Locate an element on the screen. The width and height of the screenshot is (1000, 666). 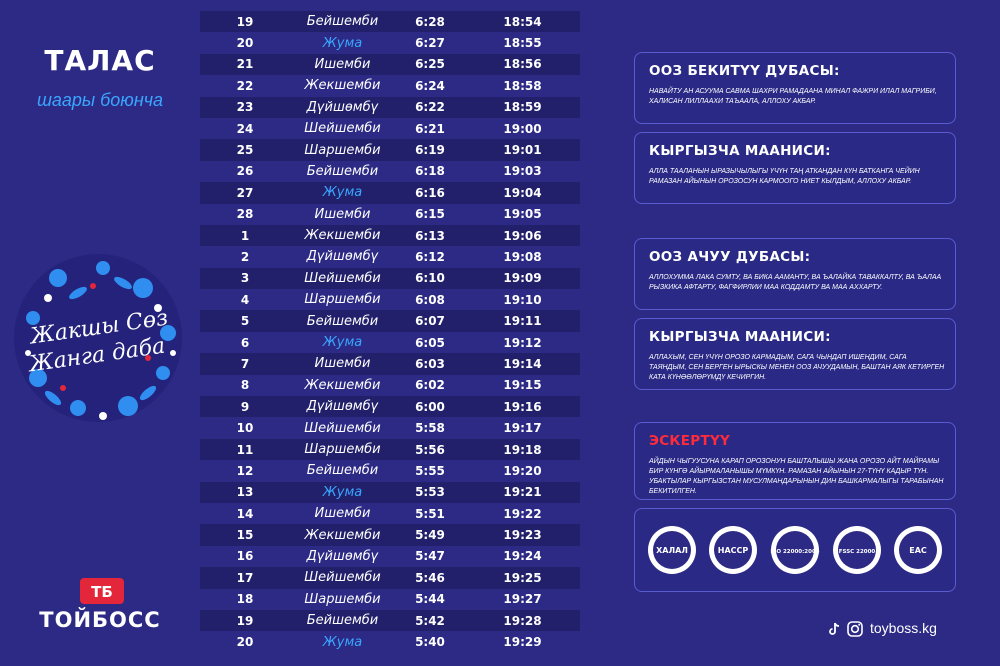
schedule-row: 27 Жума 6:16 19:04 is located at coordinates (390, 193).